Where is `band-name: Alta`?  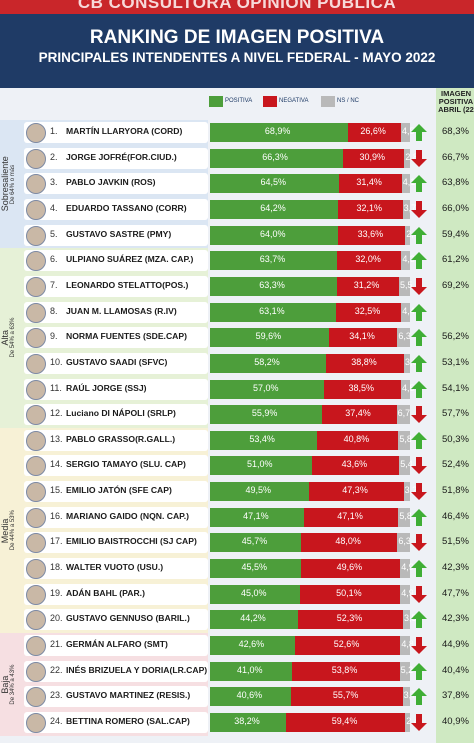 band-name: Alta is located at coordinates (5, 338).